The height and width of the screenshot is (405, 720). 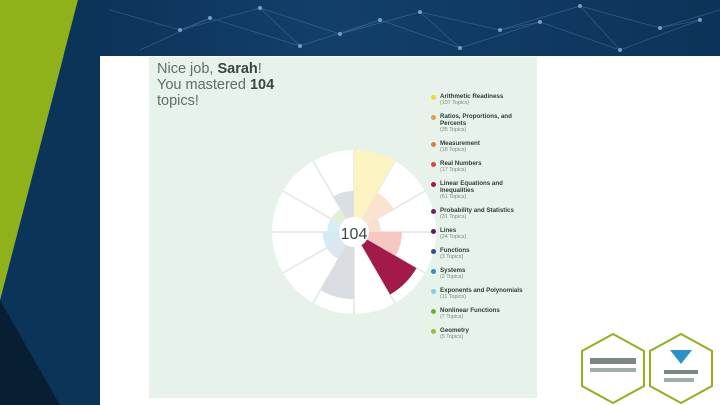 I want to click on network-pattern-icon, so click(x=414, y=28).